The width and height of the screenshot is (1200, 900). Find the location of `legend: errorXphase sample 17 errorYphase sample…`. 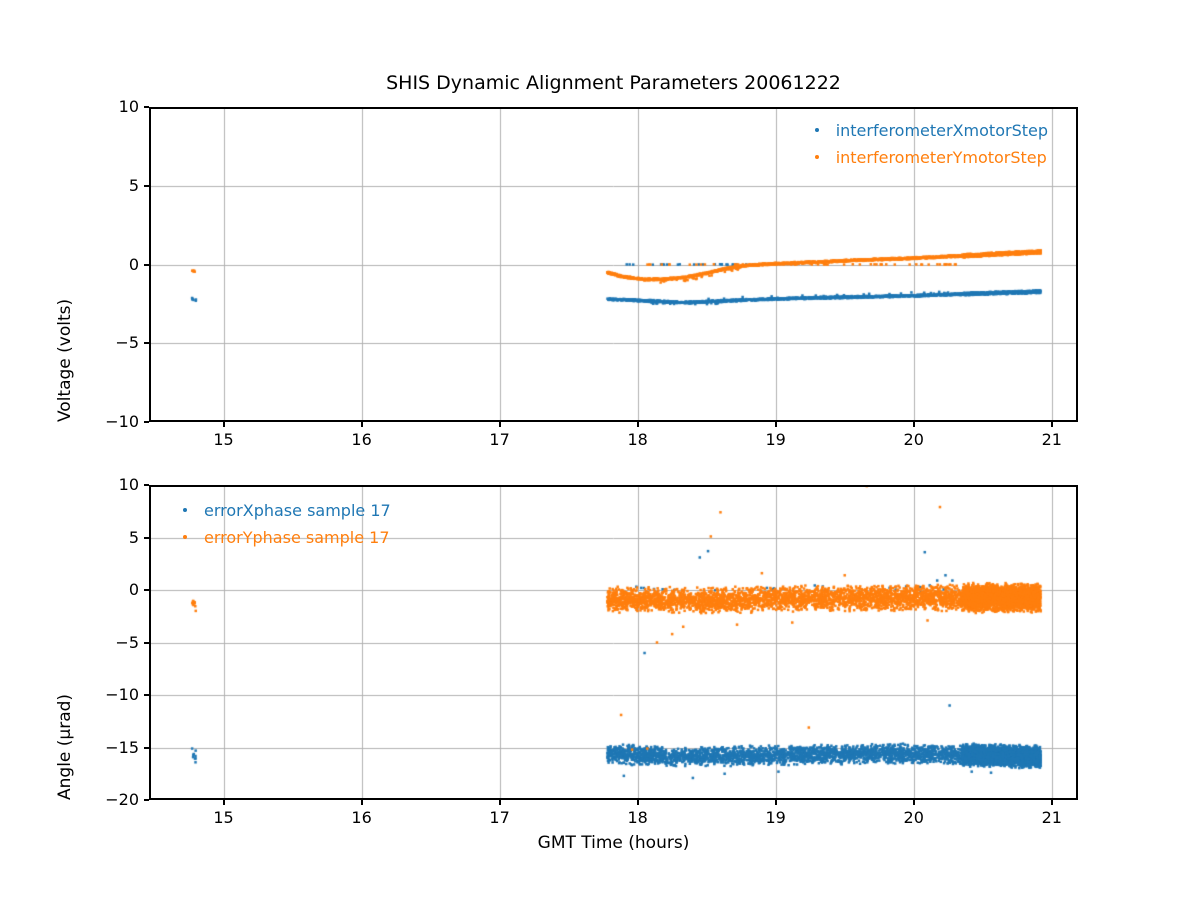

legend: errorXphase sample 17 errorYphase sample… is located at coordinates (287, 523).